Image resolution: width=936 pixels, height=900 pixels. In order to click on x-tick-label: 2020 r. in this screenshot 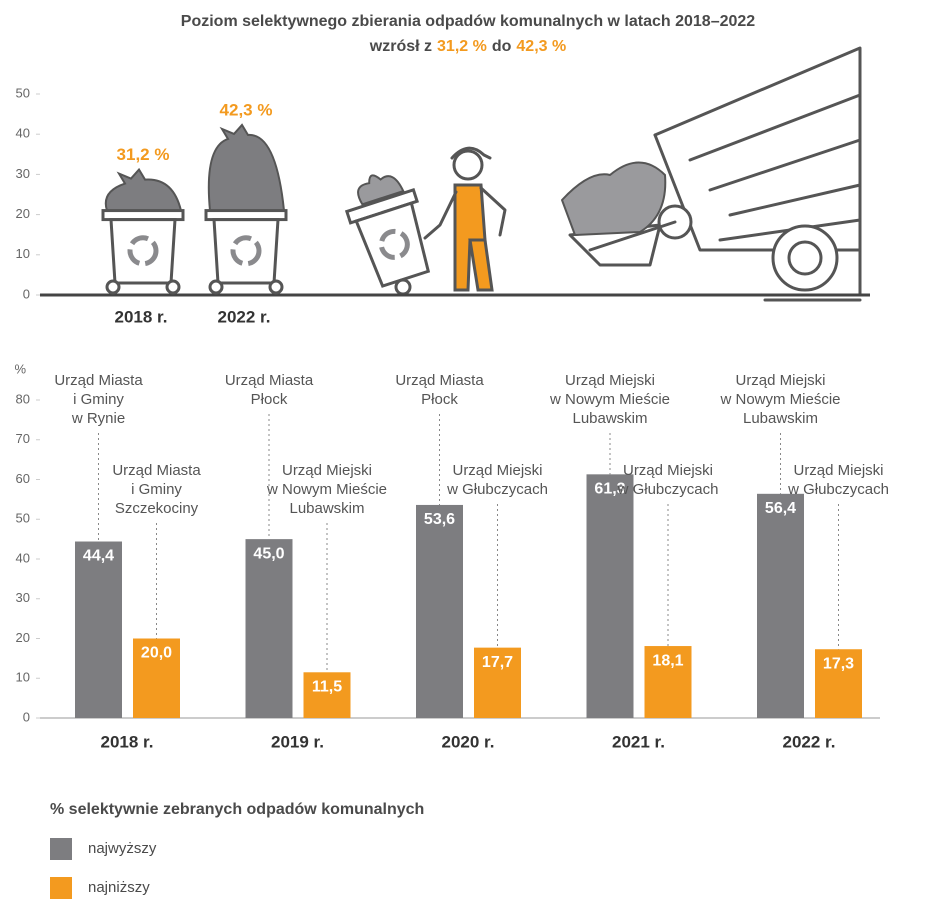, I will do `click(468, 741)`.